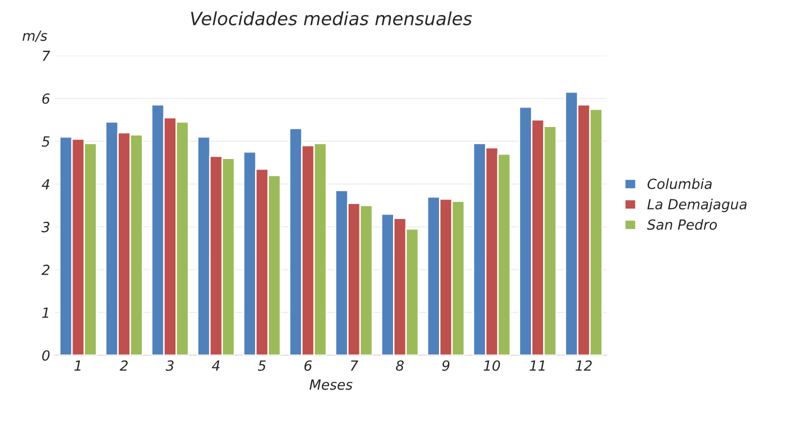  Describe the element at coordinates (682, 224) in the screenshot. I see `legend-label: San Pedro` at that location.